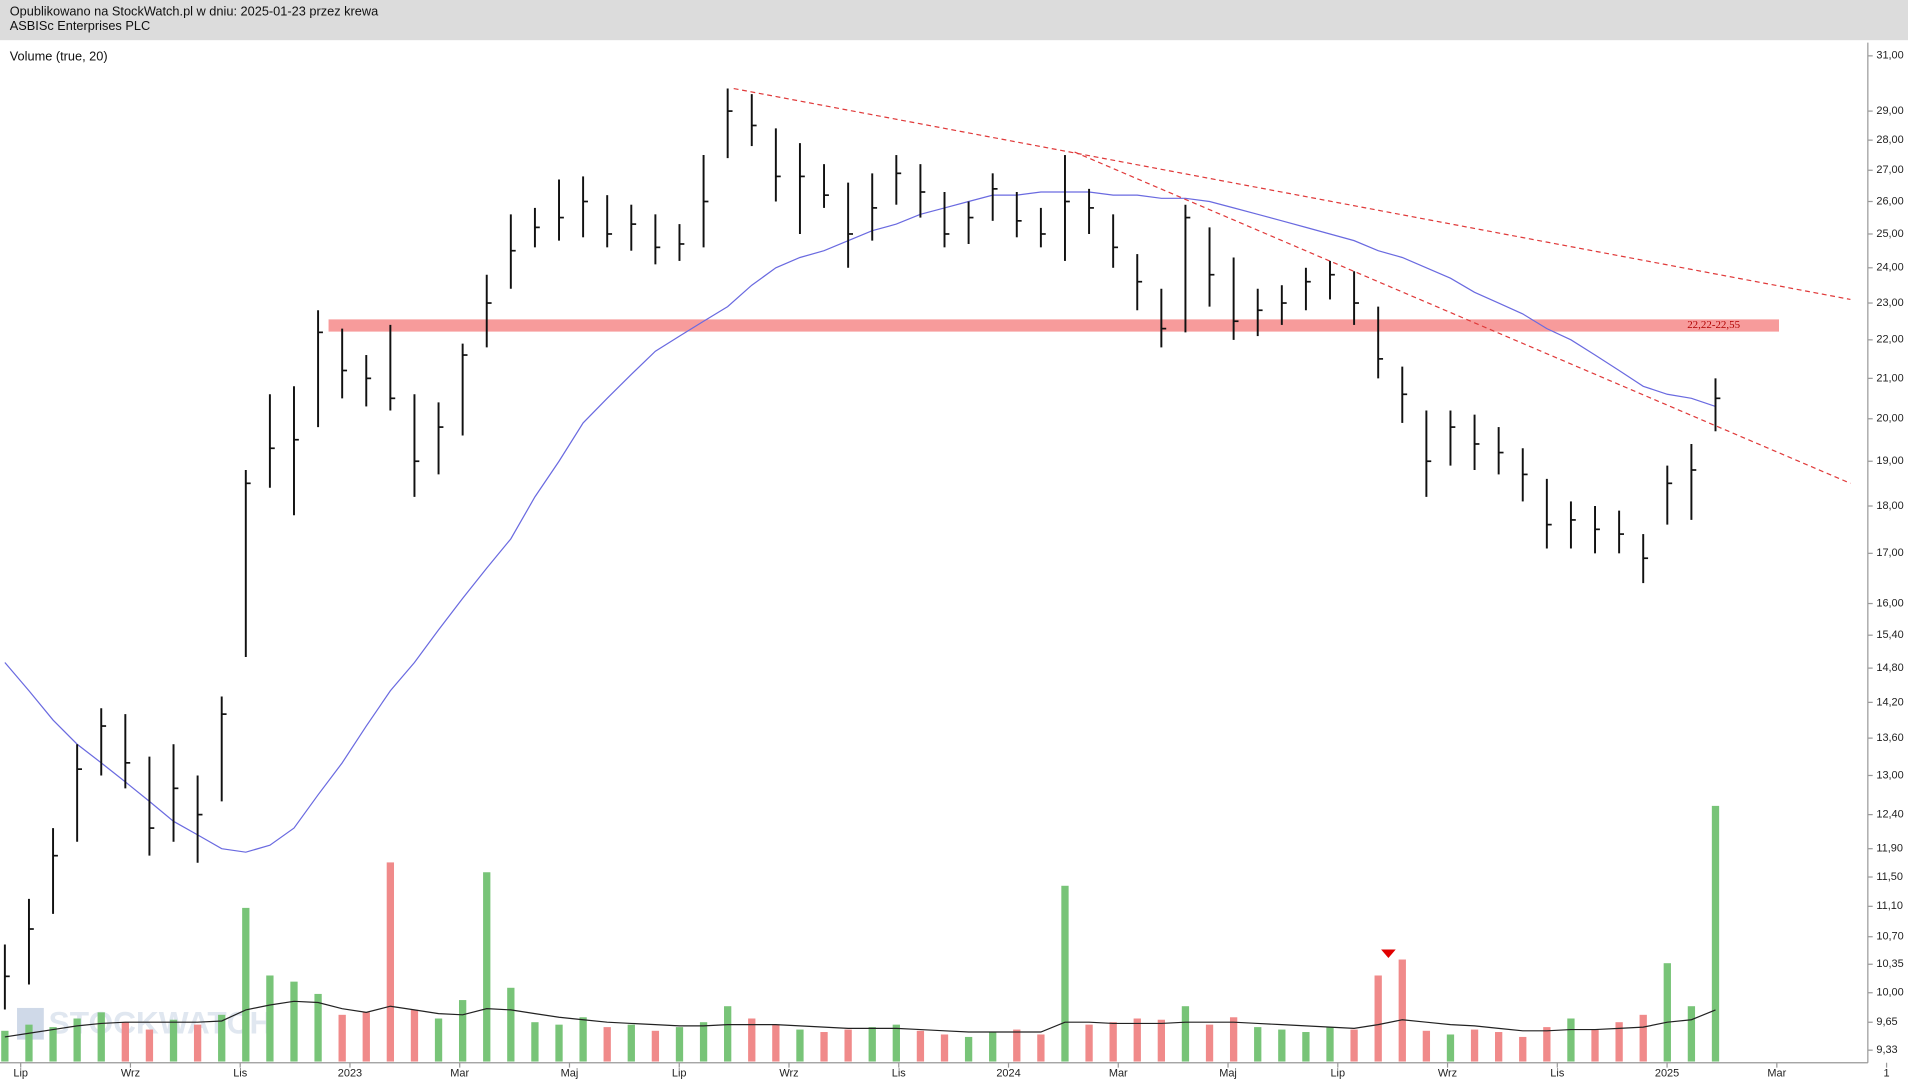 Image resolution: width=1908 pixels, height=1081 pixels. Describe the element at coordinates (1388, 954) in the screenshot. I see `signal-marker` at that location.